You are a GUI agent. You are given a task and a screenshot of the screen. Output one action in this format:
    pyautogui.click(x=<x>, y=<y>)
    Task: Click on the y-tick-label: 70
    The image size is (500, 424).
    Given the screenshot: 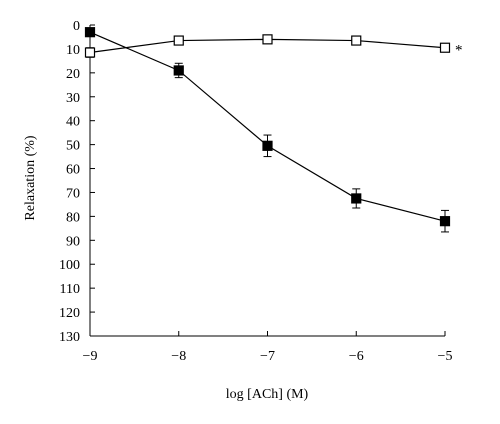 What is the action you would take?
    pyautogui.click(x=73, y=193)
    